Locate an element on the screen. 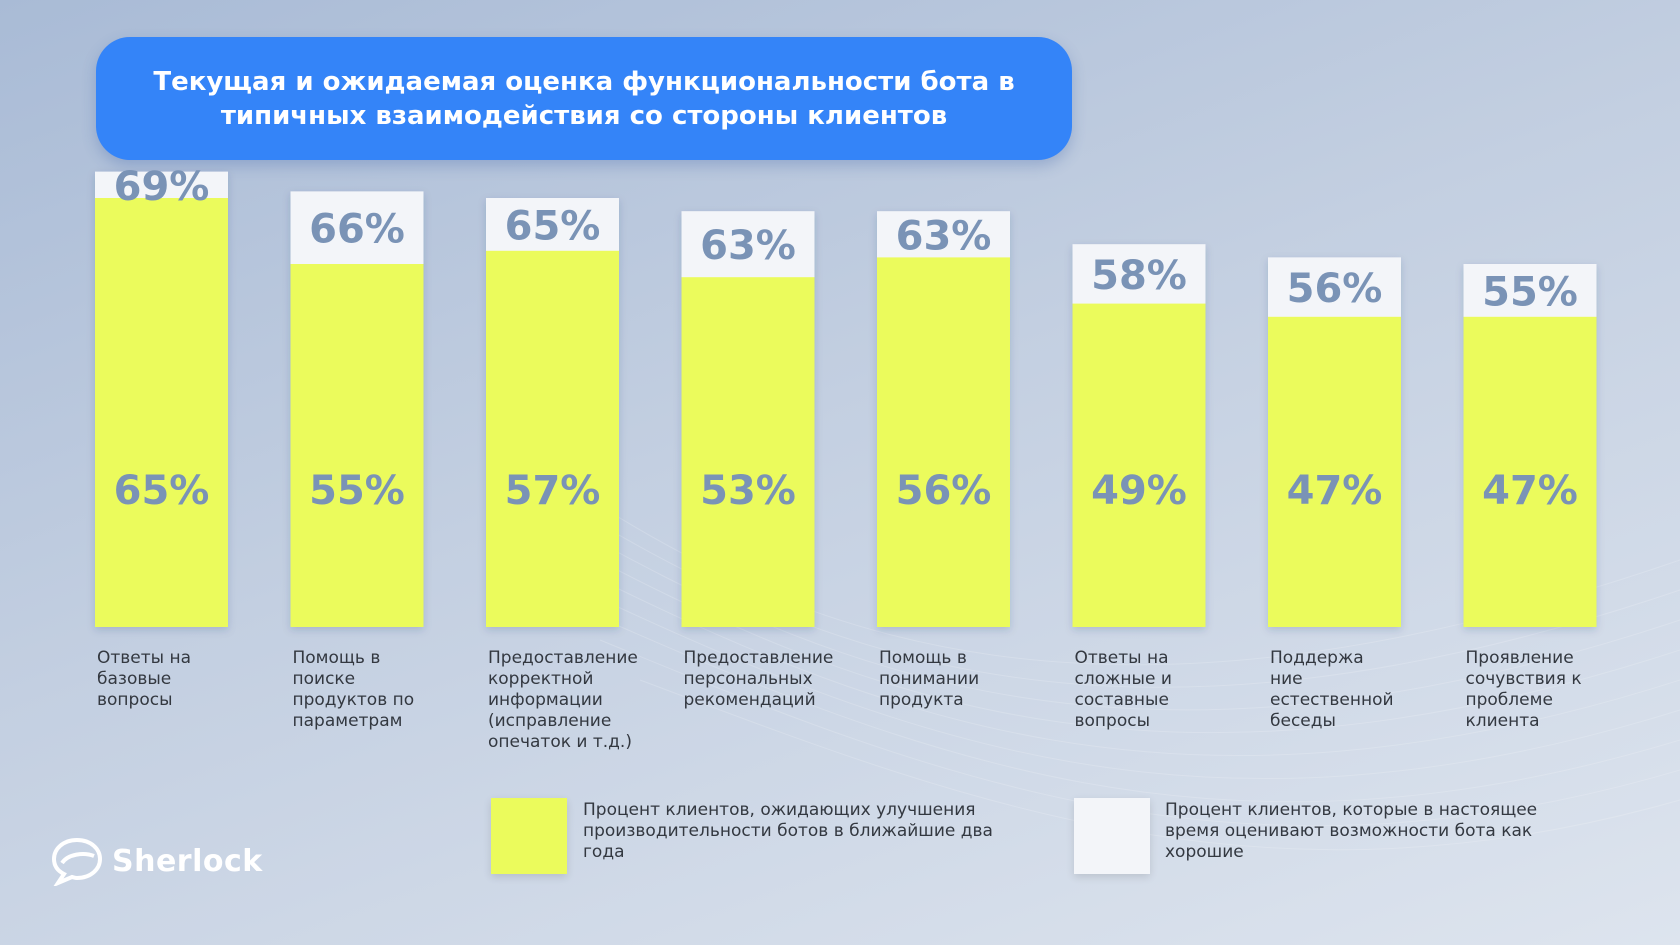  logo-text: Sherlock is located at coordinates (187, 861).